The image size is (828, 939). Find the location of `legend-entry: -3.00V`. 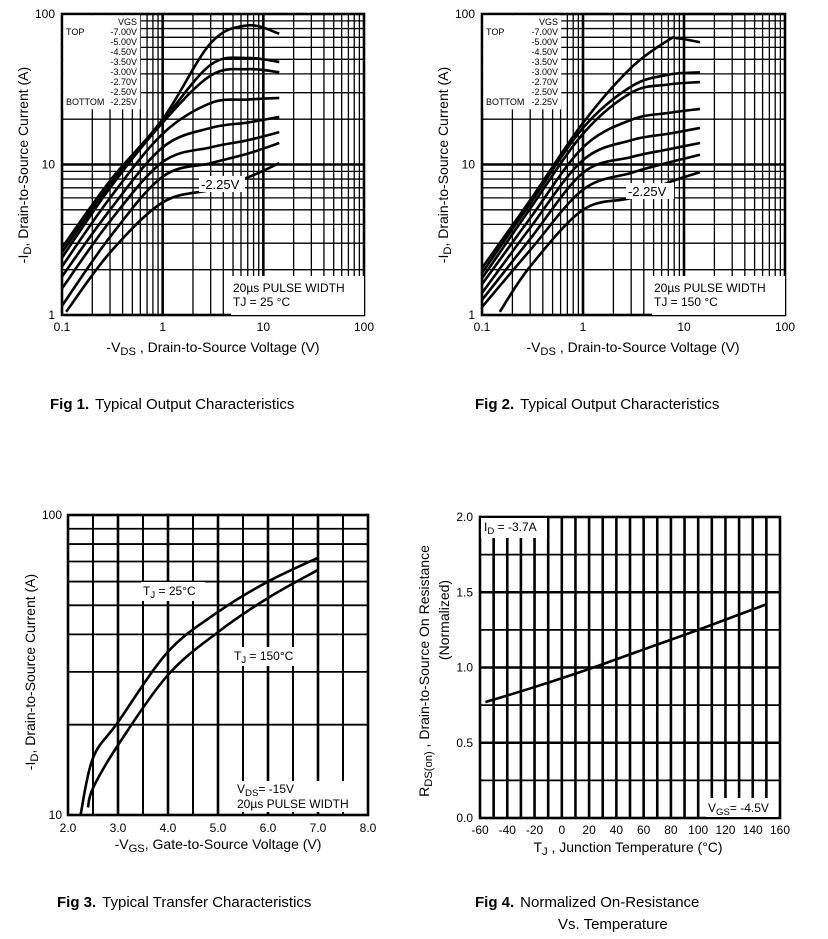

legend-entry: -3.00V is located at coordinates (544, 72).